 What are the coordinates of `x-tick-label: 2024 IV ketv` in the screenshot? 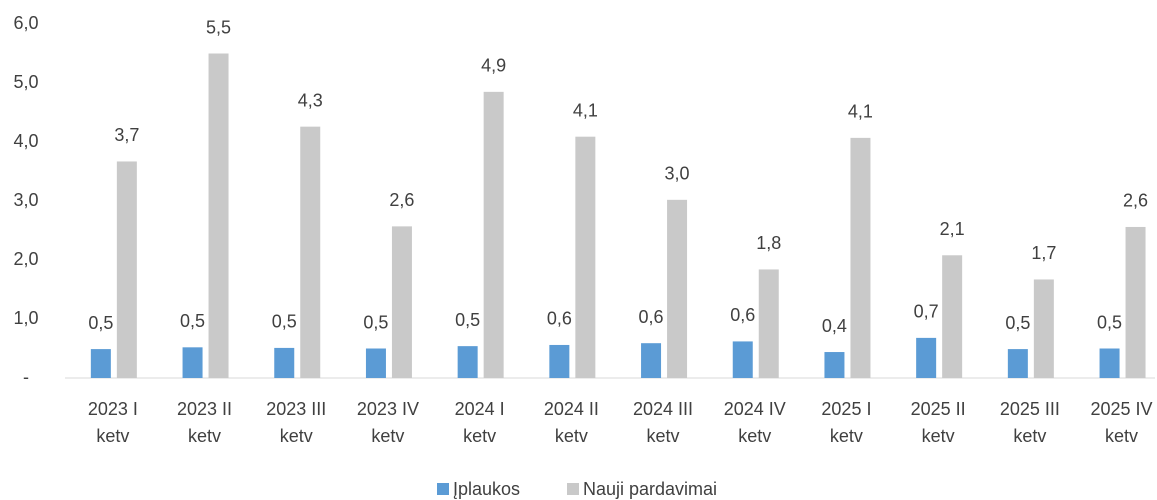 It's located at (754, 422).